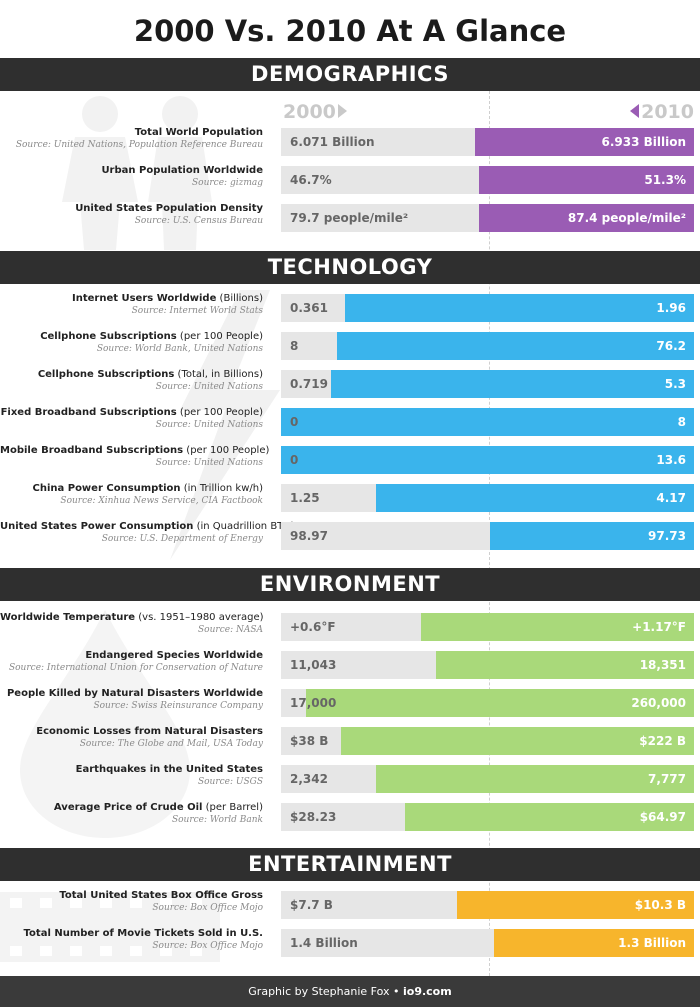 Image resolution: width=700 pixels, height=1007 pixels. I want to click on row-label-unit: (in Quadrillion BTU), so click(244, 526).